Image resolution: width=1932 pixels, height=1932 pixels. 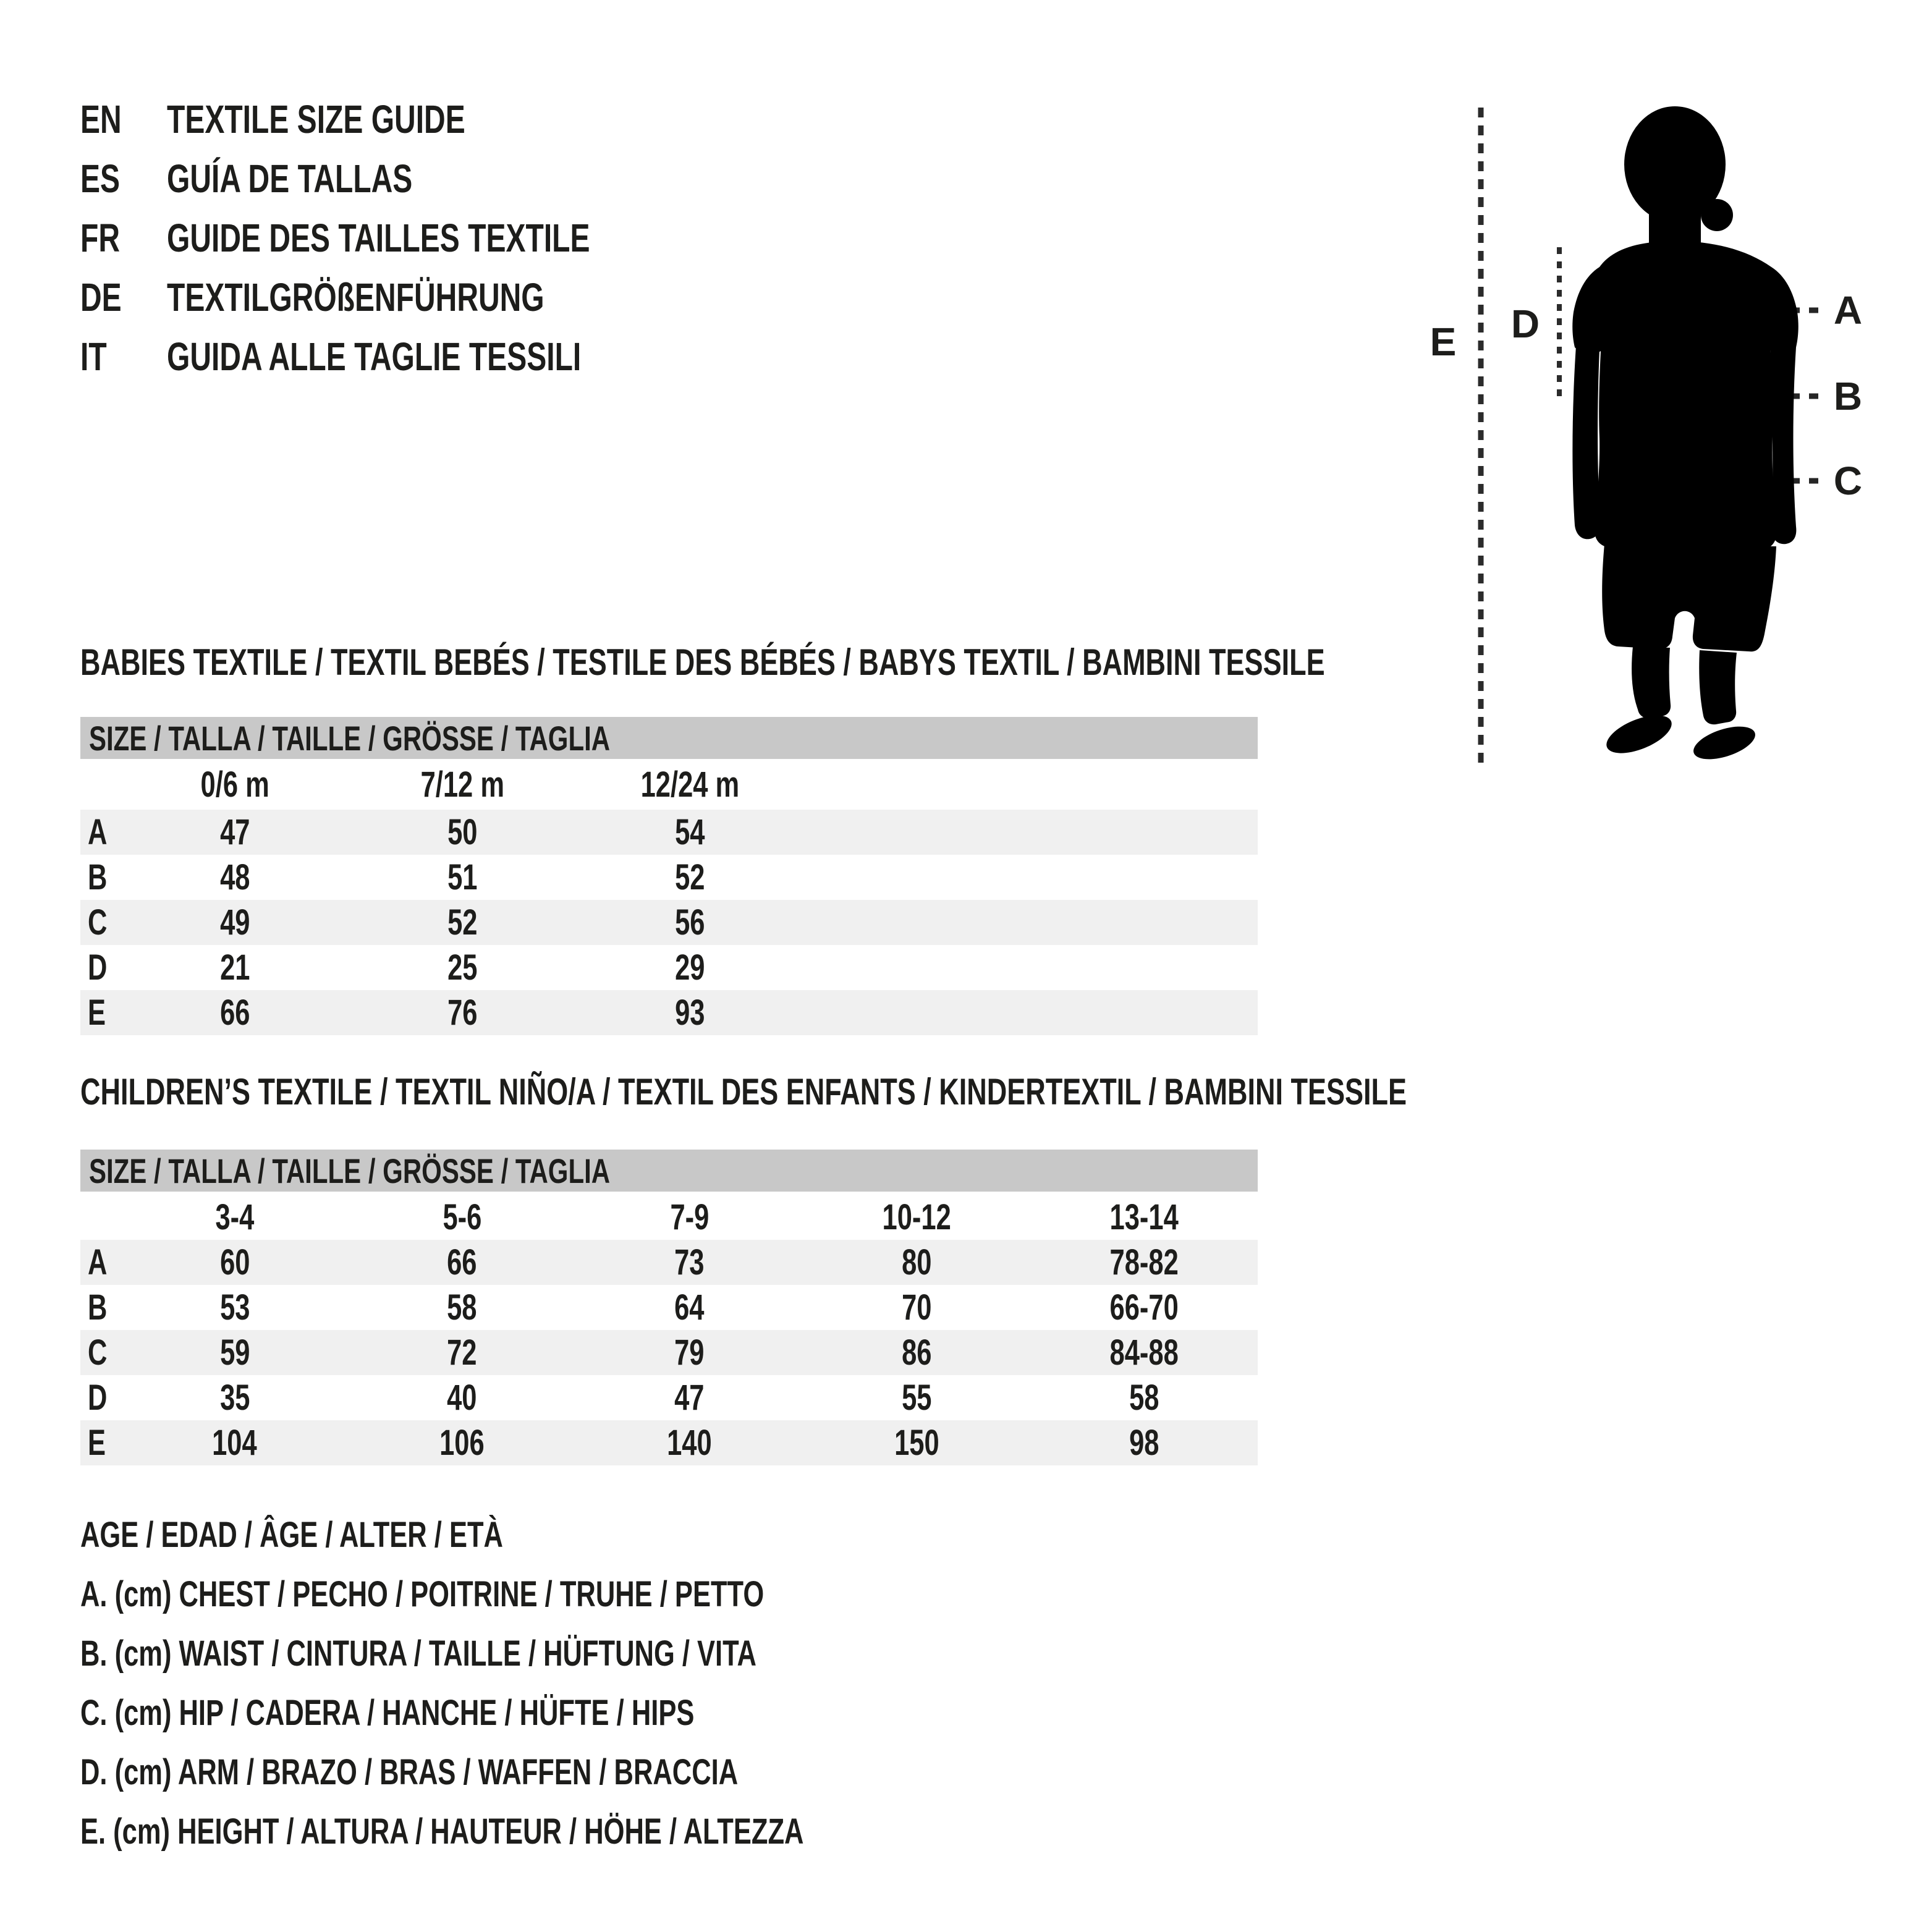 I want to click on column-header: 5-6, so click(x=462, y=1217).